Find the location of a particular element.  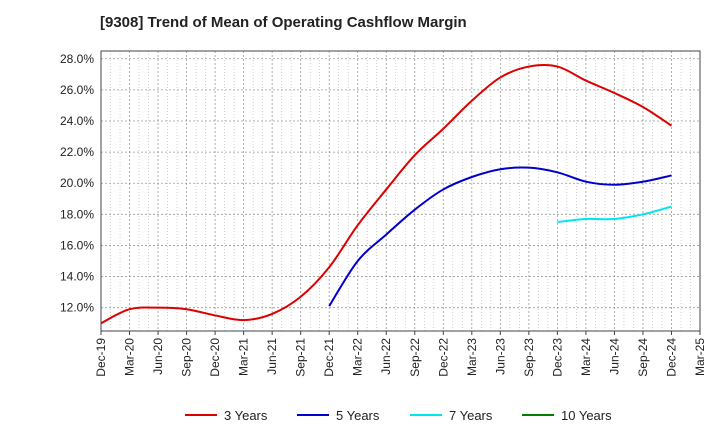

x-tick-label: Dec-22 is located at coordinates (443, 357).